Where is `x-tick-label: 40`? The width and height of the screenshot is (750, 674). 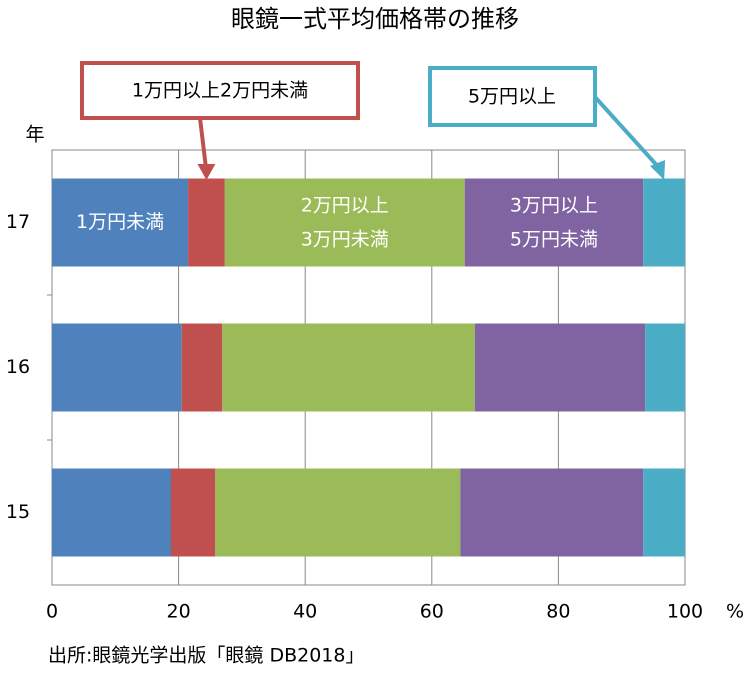 x-tick-label: 40 is located at coordinates (305, 612).